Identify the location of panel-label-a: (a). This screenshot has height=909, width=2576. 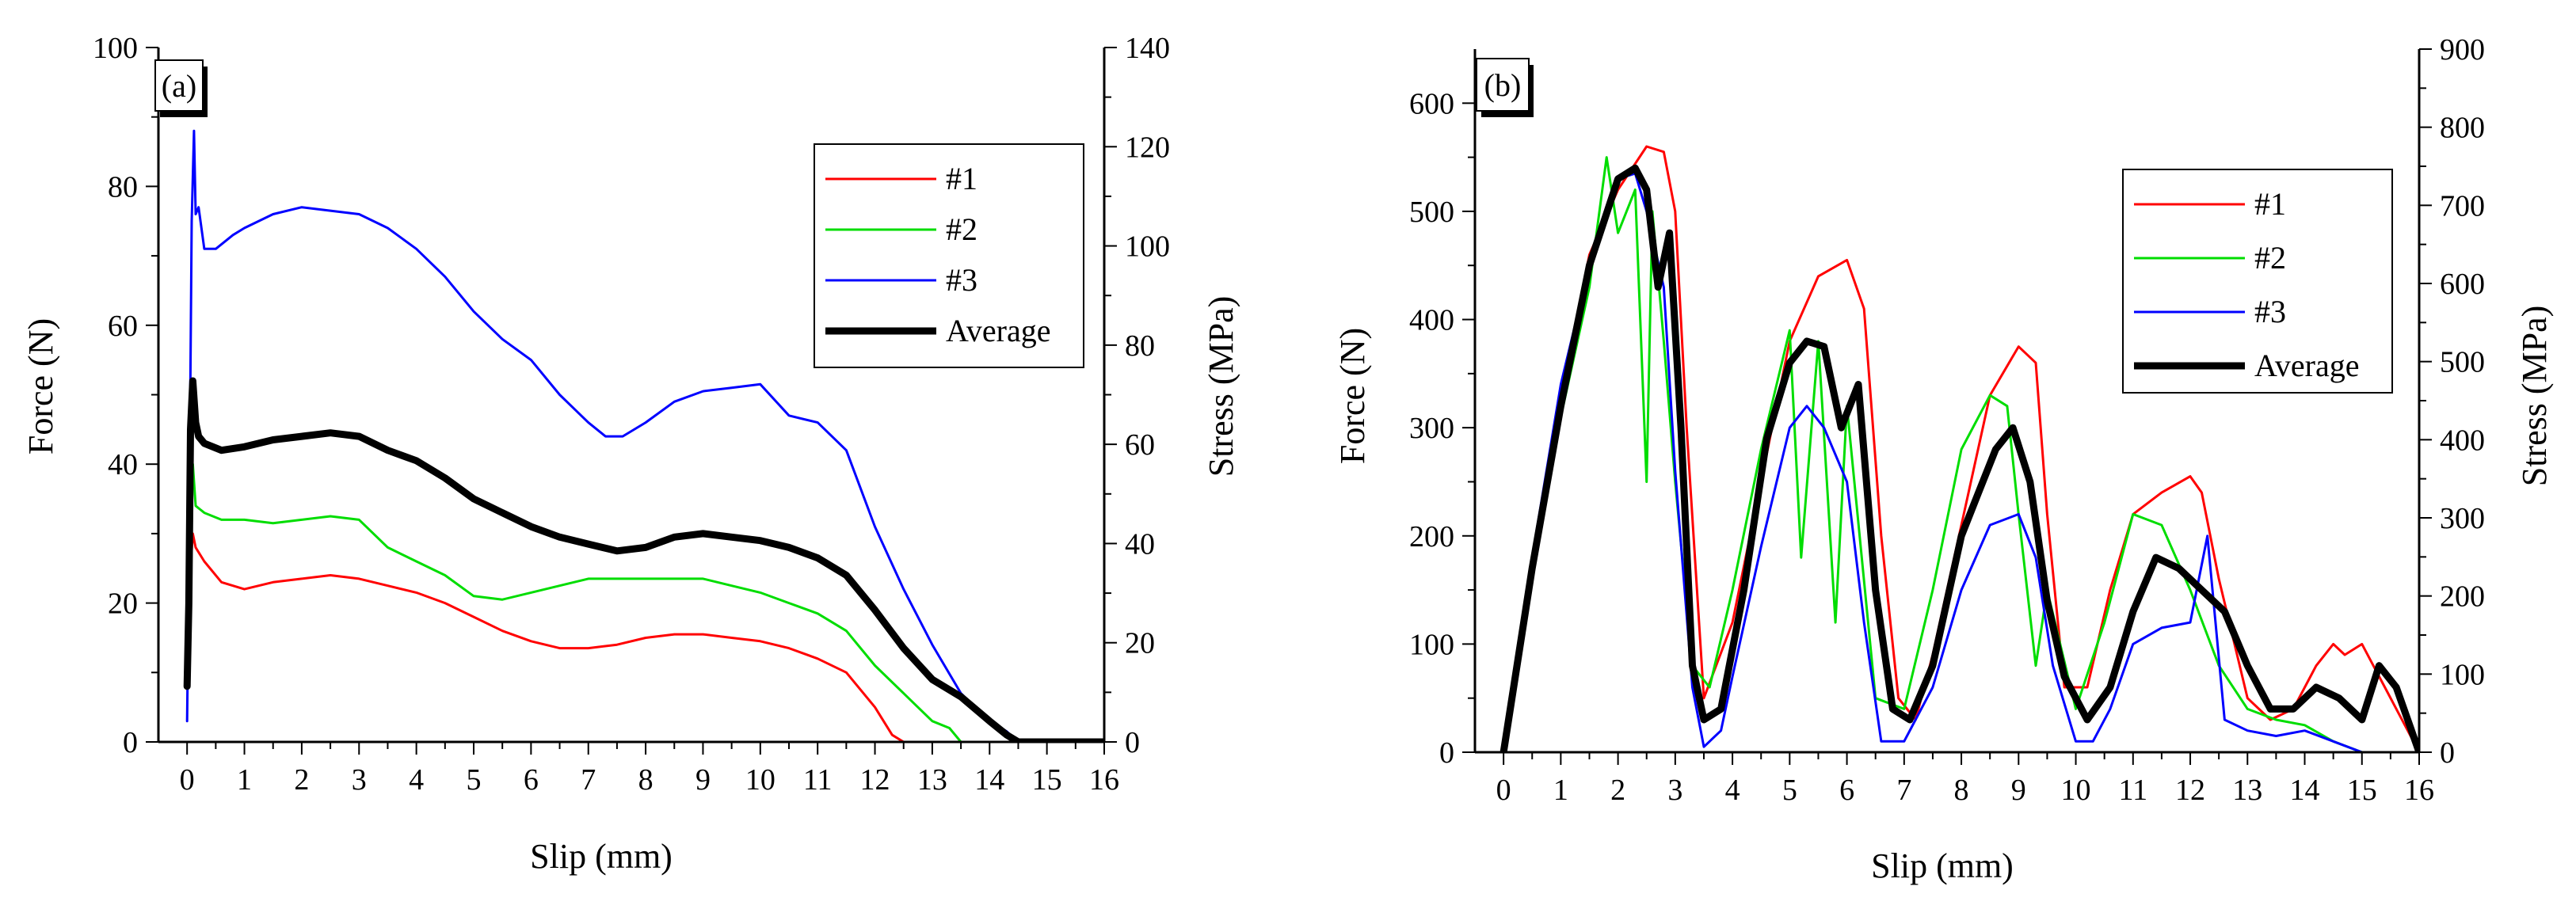
(179, 86).